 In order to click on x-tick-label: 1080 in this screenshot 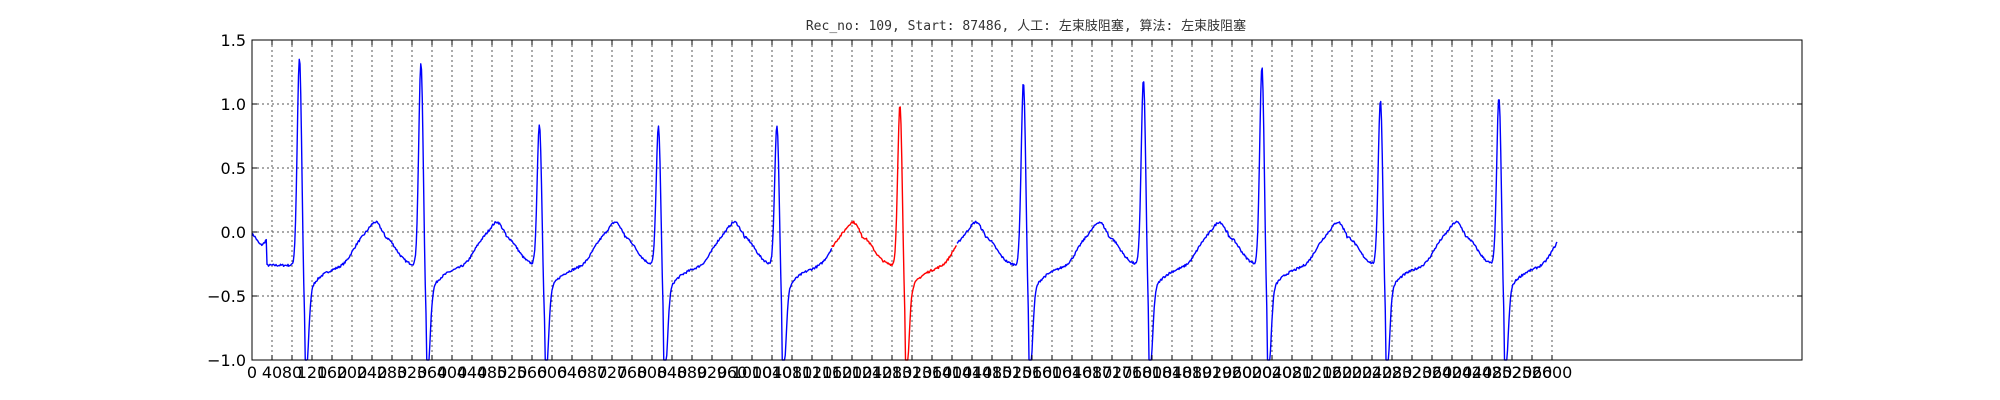, I will do `click(792, 372)`.